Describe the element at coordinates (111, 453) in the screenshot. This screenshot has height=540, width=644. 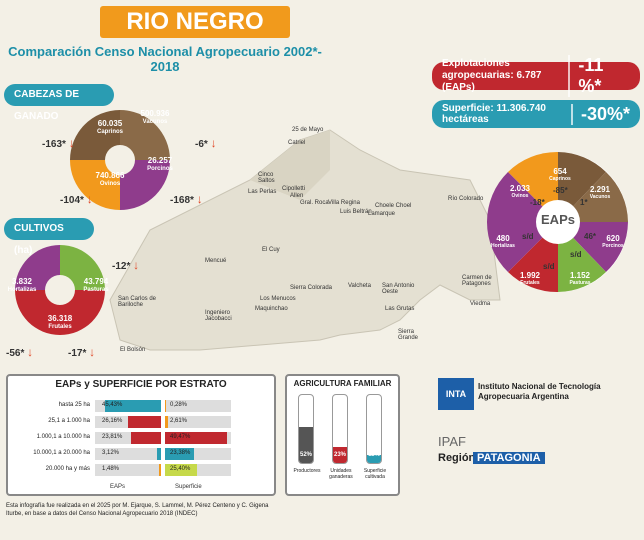
I see `row-eaps-value: 3,12%` at that location.